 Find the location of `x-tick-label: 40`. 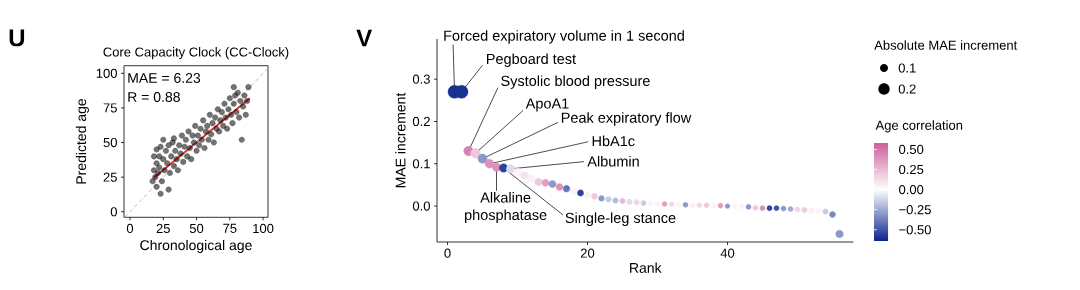

x-tick-label: 40 is located at coordinates (727, 253).